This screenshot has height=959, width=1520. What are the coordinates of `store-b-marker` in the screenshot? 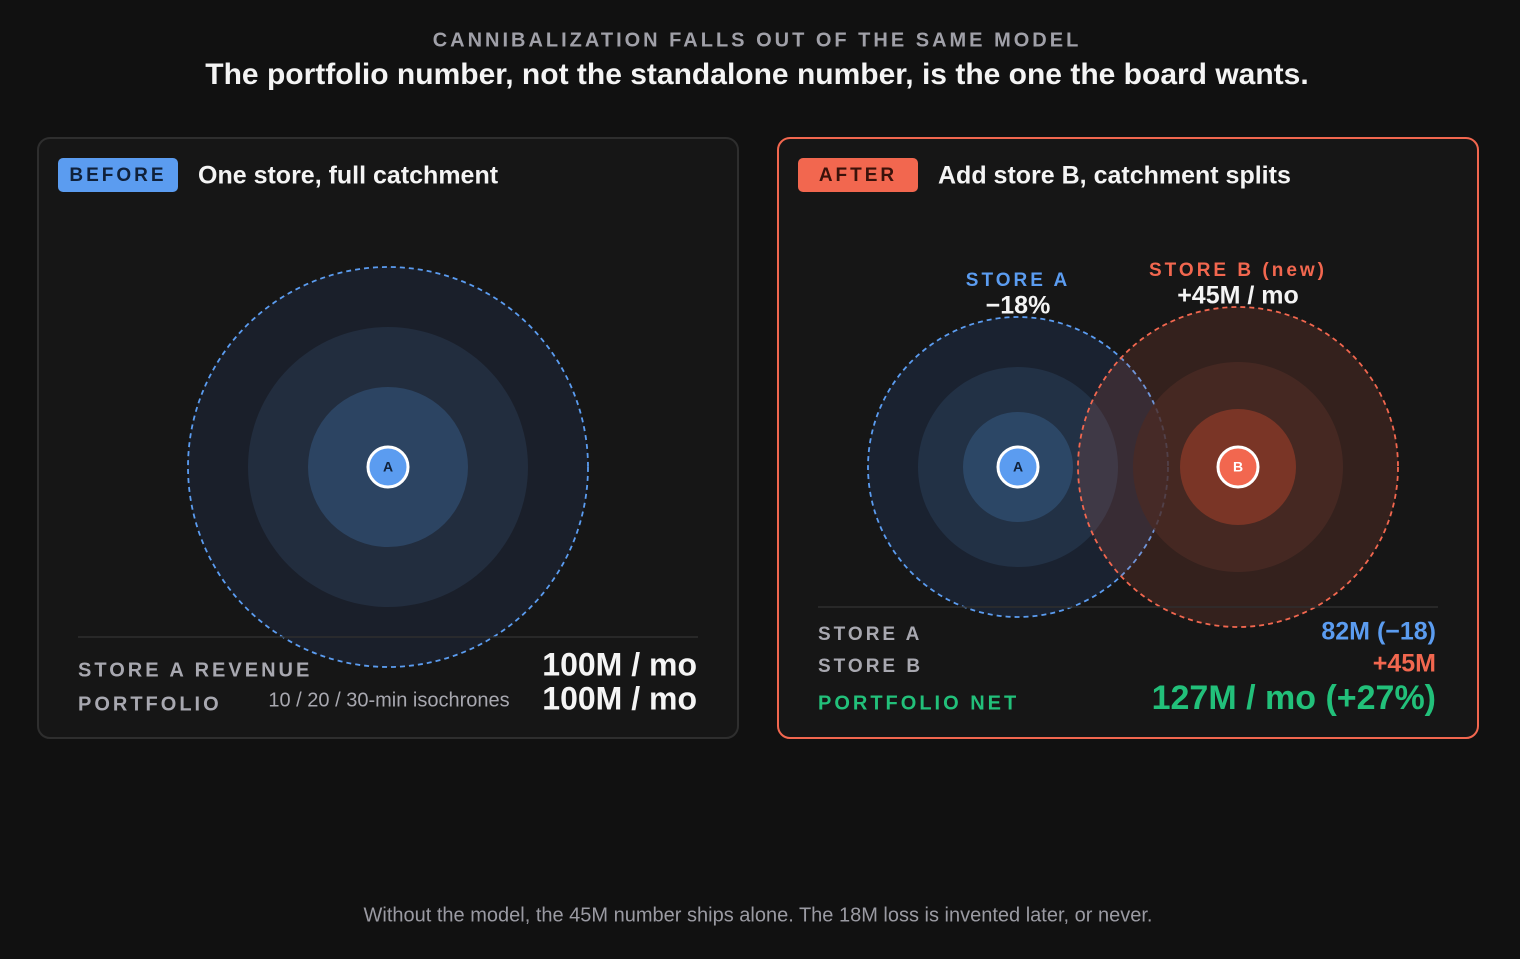 It's located at (1238, 467).